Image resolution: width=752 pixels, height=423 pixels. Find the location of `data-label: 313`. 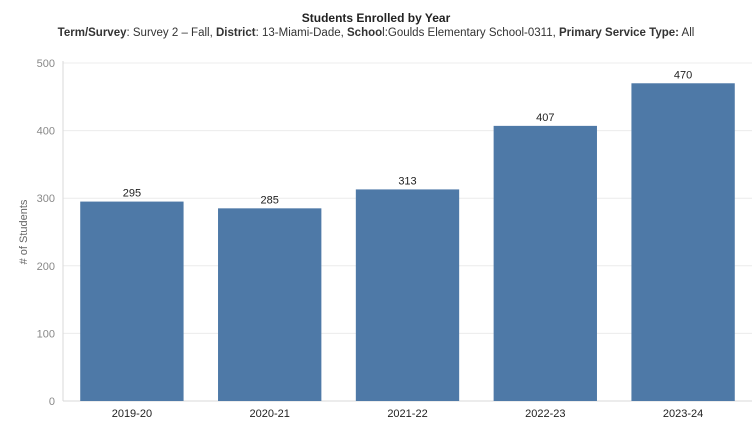

data-label: 313 is located at coordinates (407, 181).